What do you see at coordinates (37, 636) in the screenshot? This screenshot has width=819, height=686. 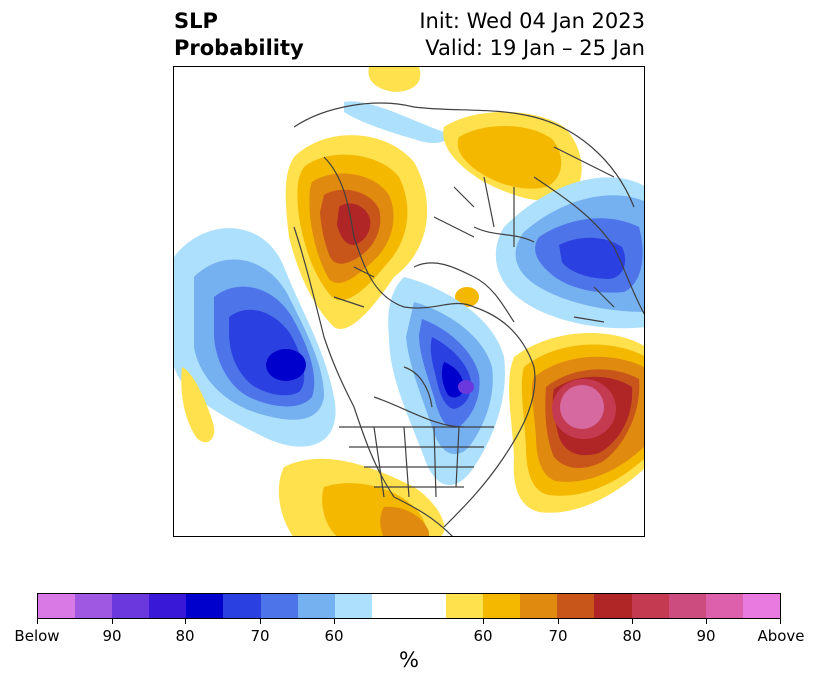 I see `colorbar-tick-label: Below` at bounding box center [37, 636].